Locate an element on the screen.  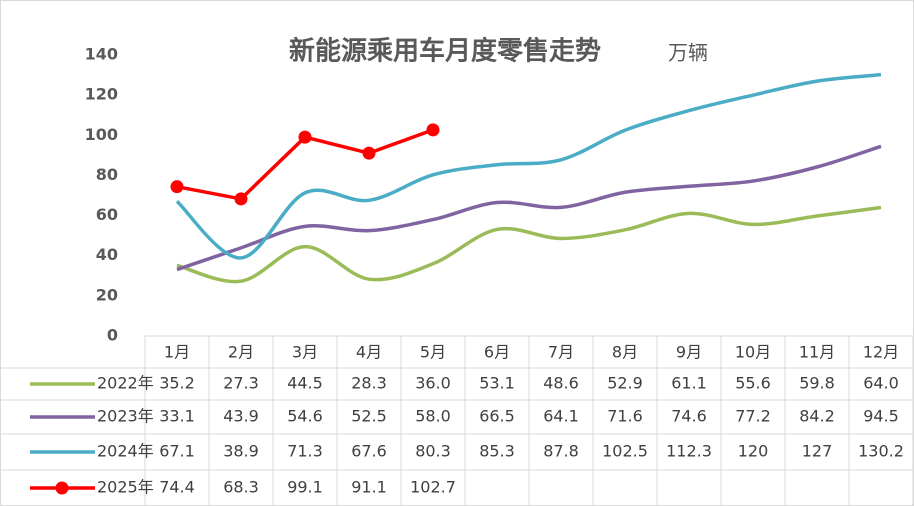
x-tick-label: 6月 is located at coordinates (497, 352).